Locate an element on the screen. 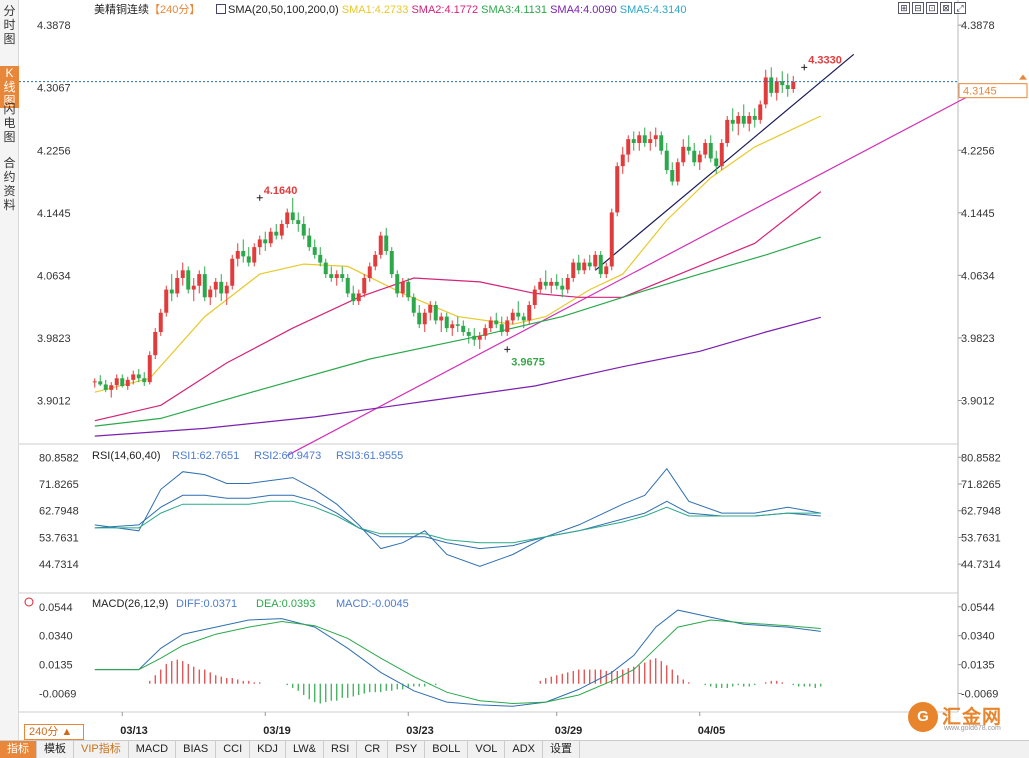 This screenshot has height=758, width=1029. indicator-tab-macd: MACD is located at coordinates (153, 749).